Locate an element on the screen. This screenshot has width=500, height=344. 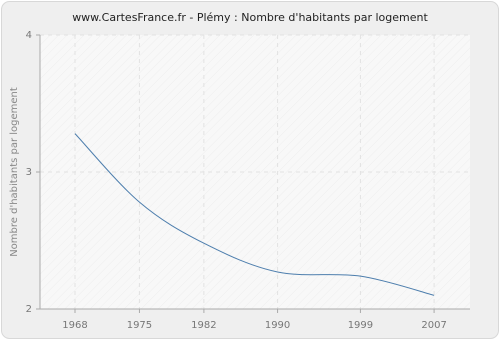
y-tick-label: 4 is located at coordinates (29, 35).